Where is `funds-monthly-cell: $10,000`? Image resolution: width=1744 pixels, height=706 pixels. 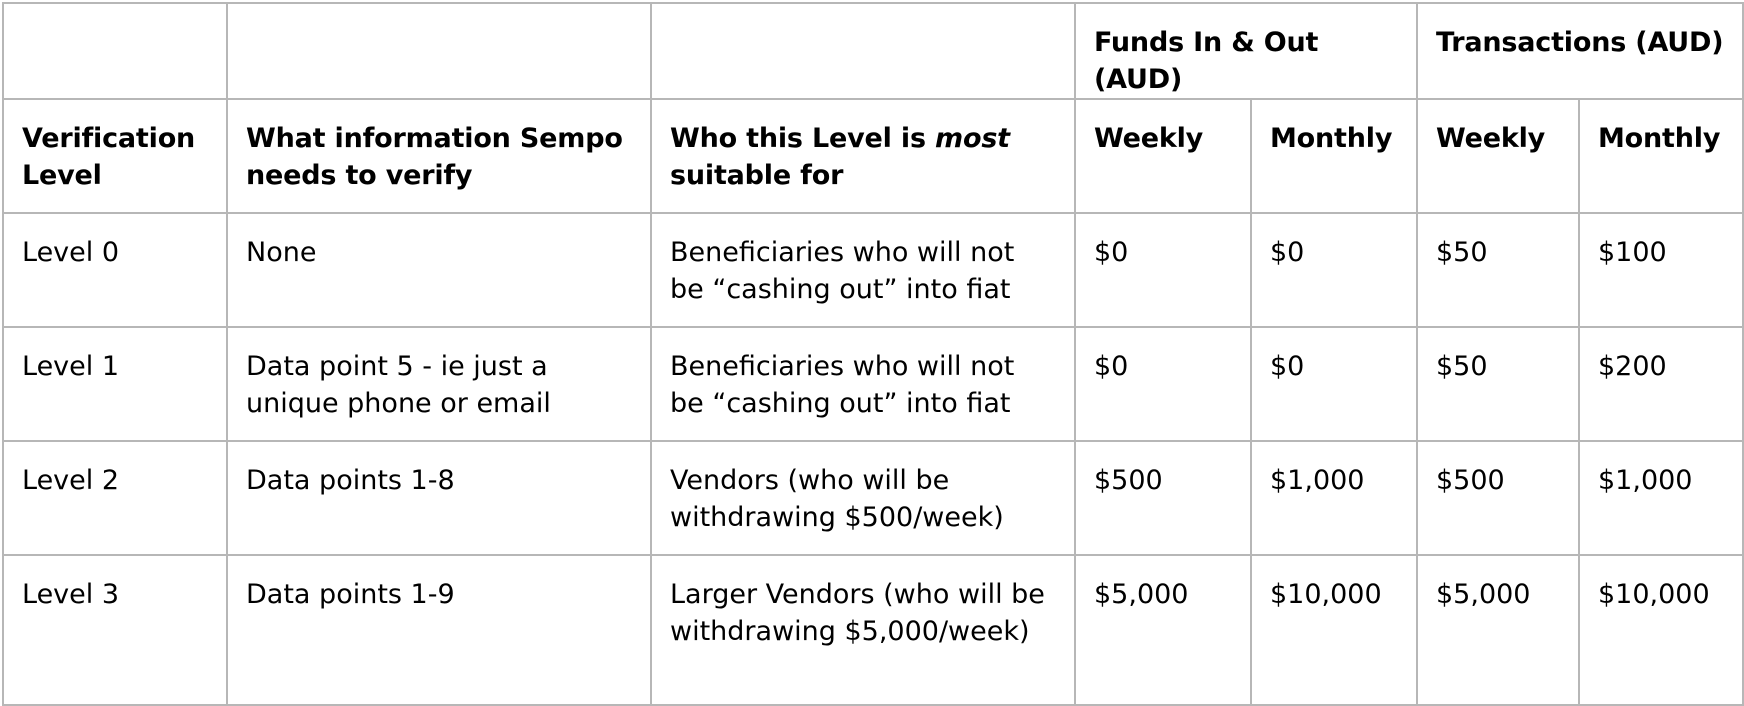
funds-monthly-cell: $10,000 is located at coordinates (1334, 630).